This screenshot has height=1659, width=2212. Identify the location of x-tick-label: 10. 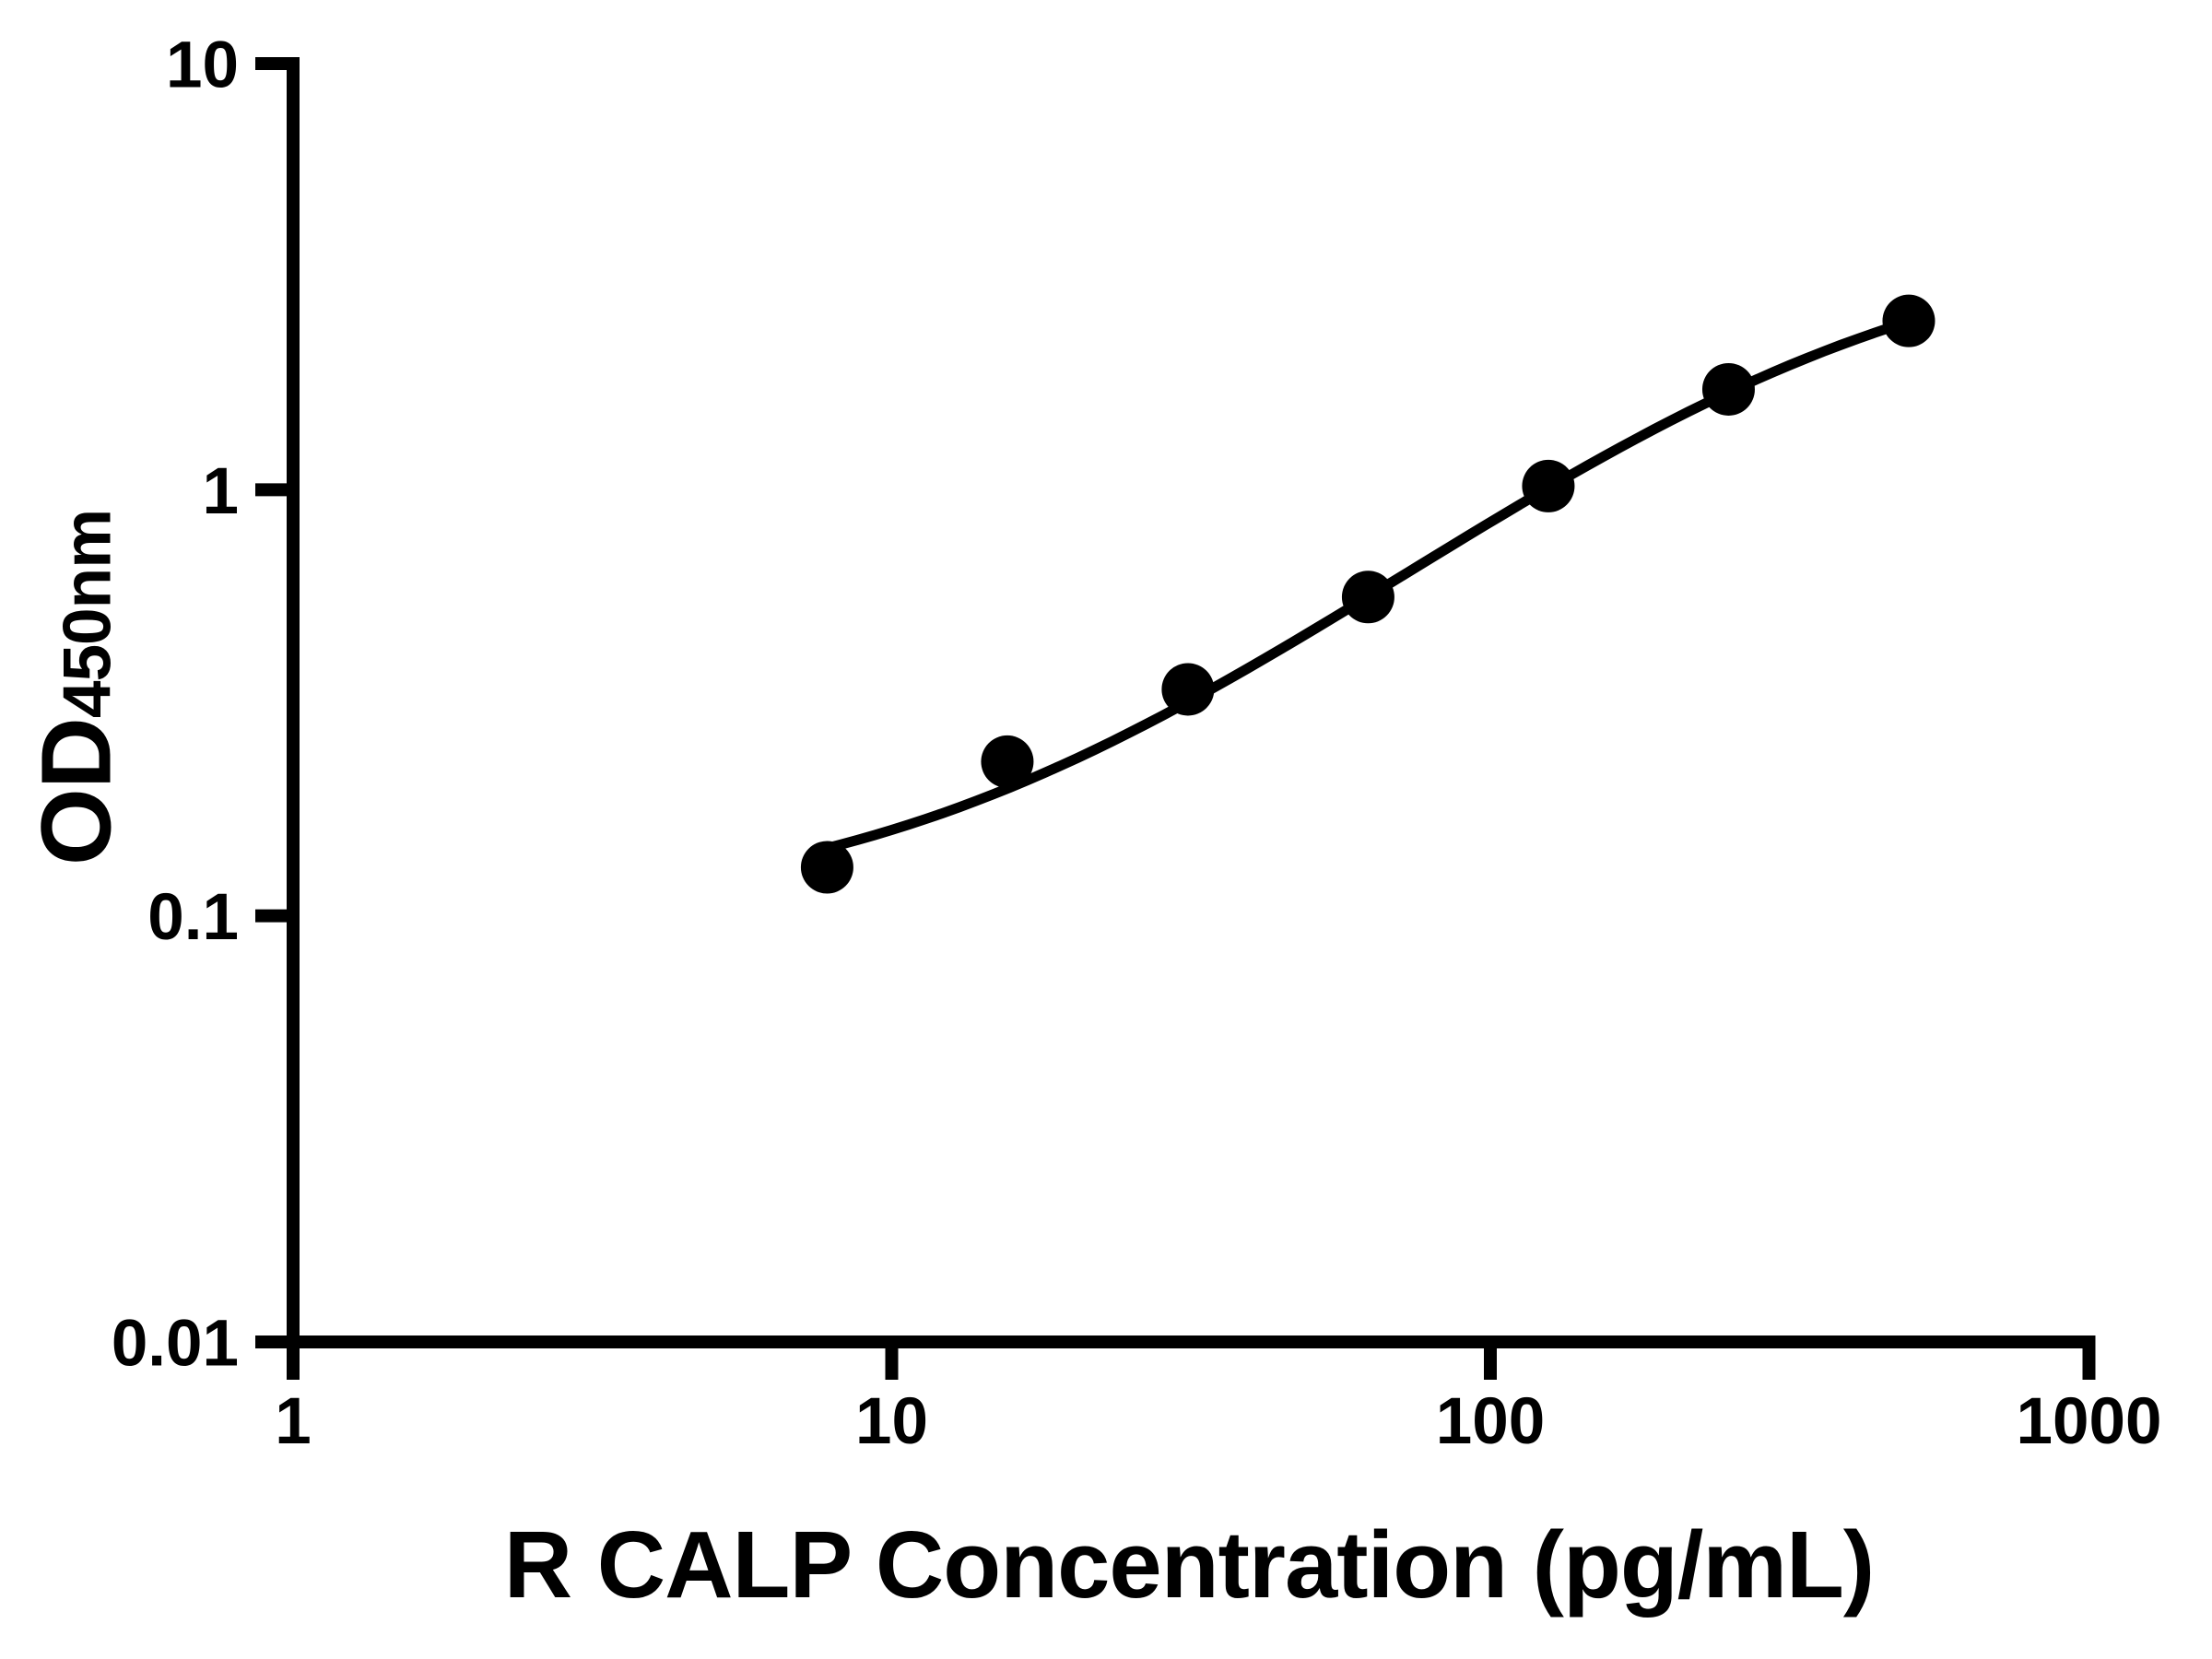
(891, 1421).